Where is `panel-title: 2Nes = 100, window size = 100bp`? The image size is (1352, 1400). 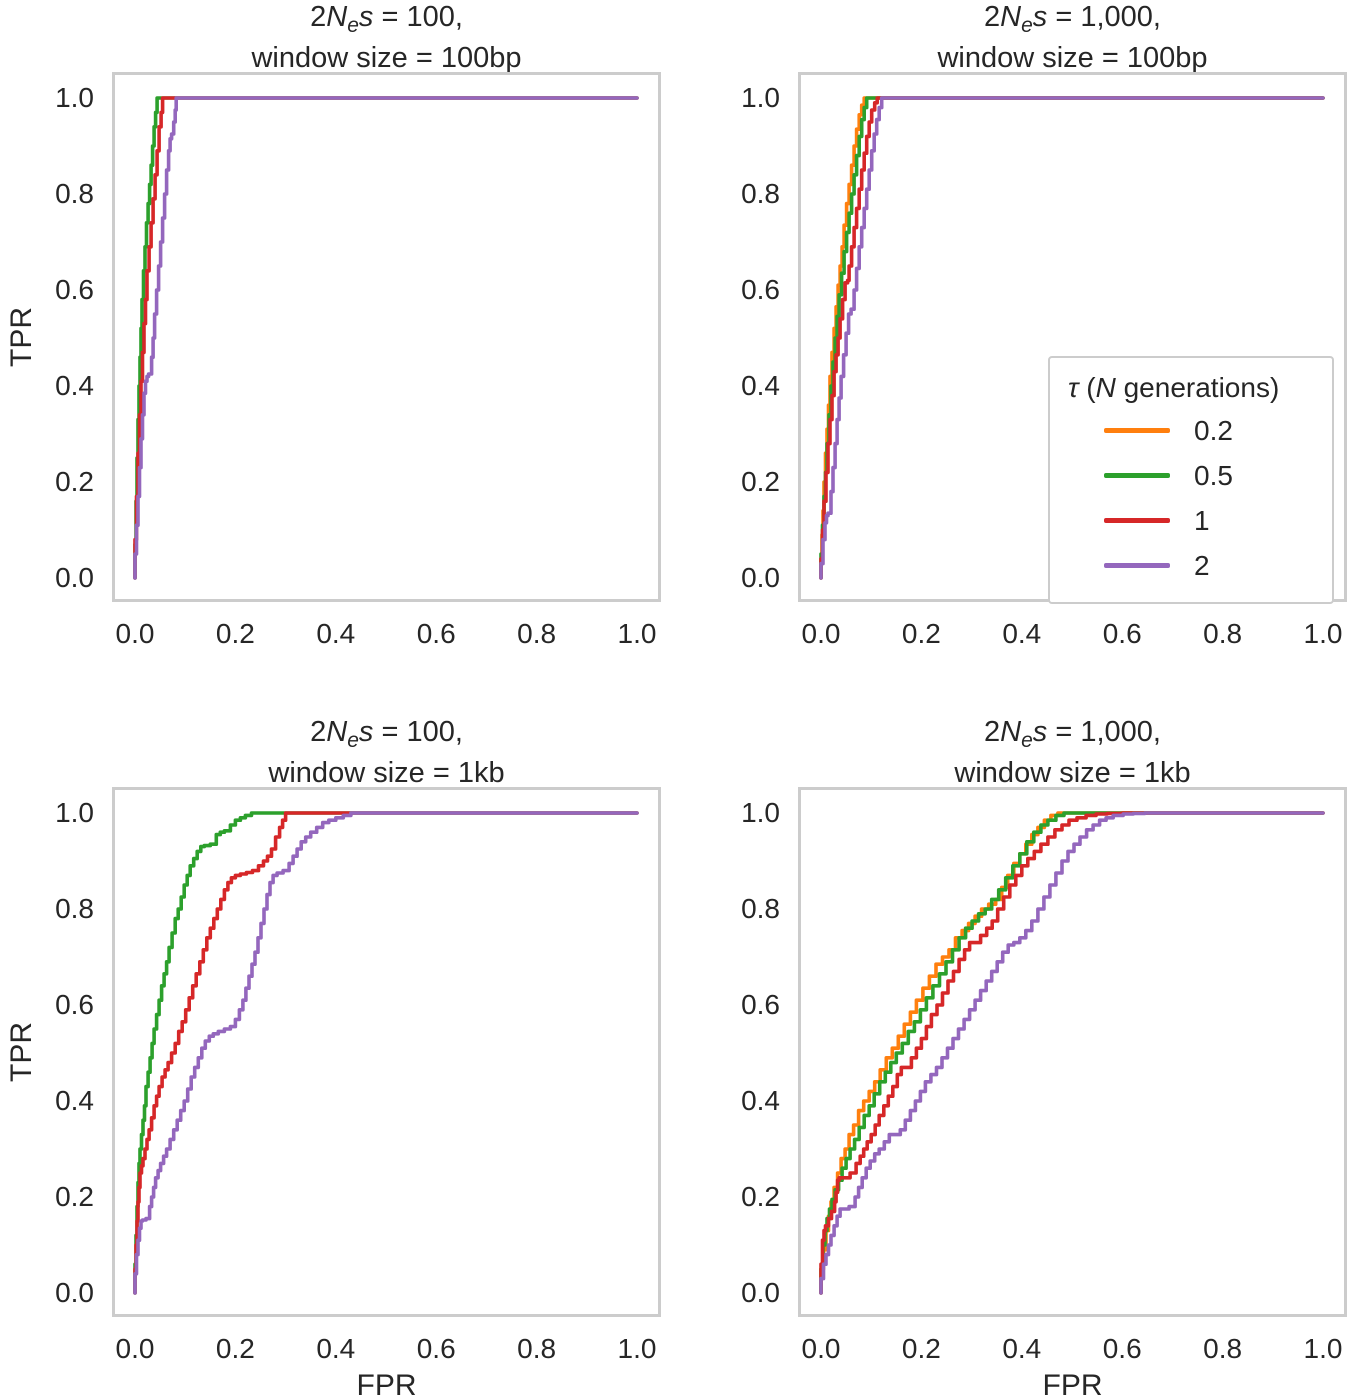
panel-title: 2Nes = 100, window size = 100bp is located at coordinates (386, 37).